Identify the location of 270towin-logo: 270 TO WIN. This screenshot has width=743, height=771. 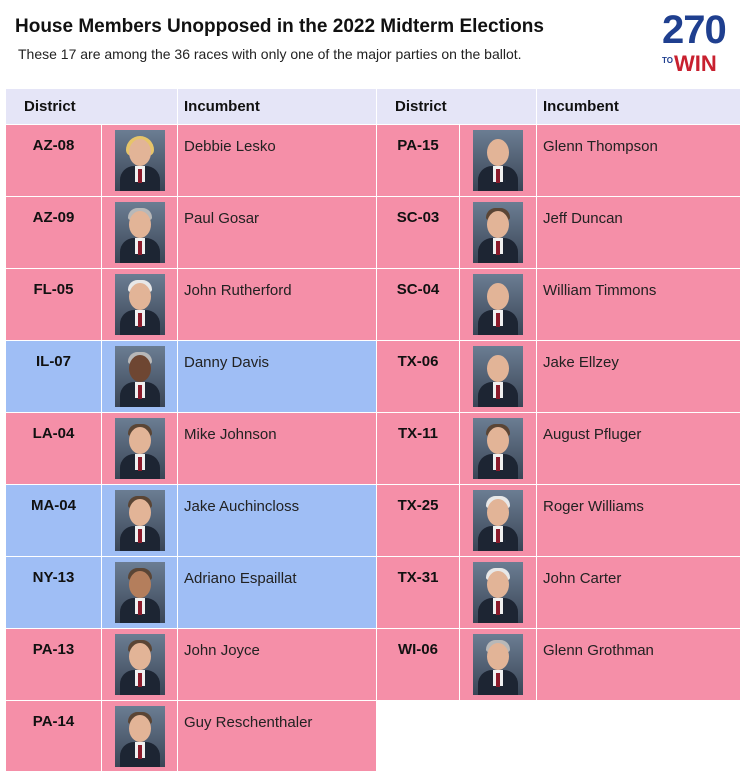
(697, 43).